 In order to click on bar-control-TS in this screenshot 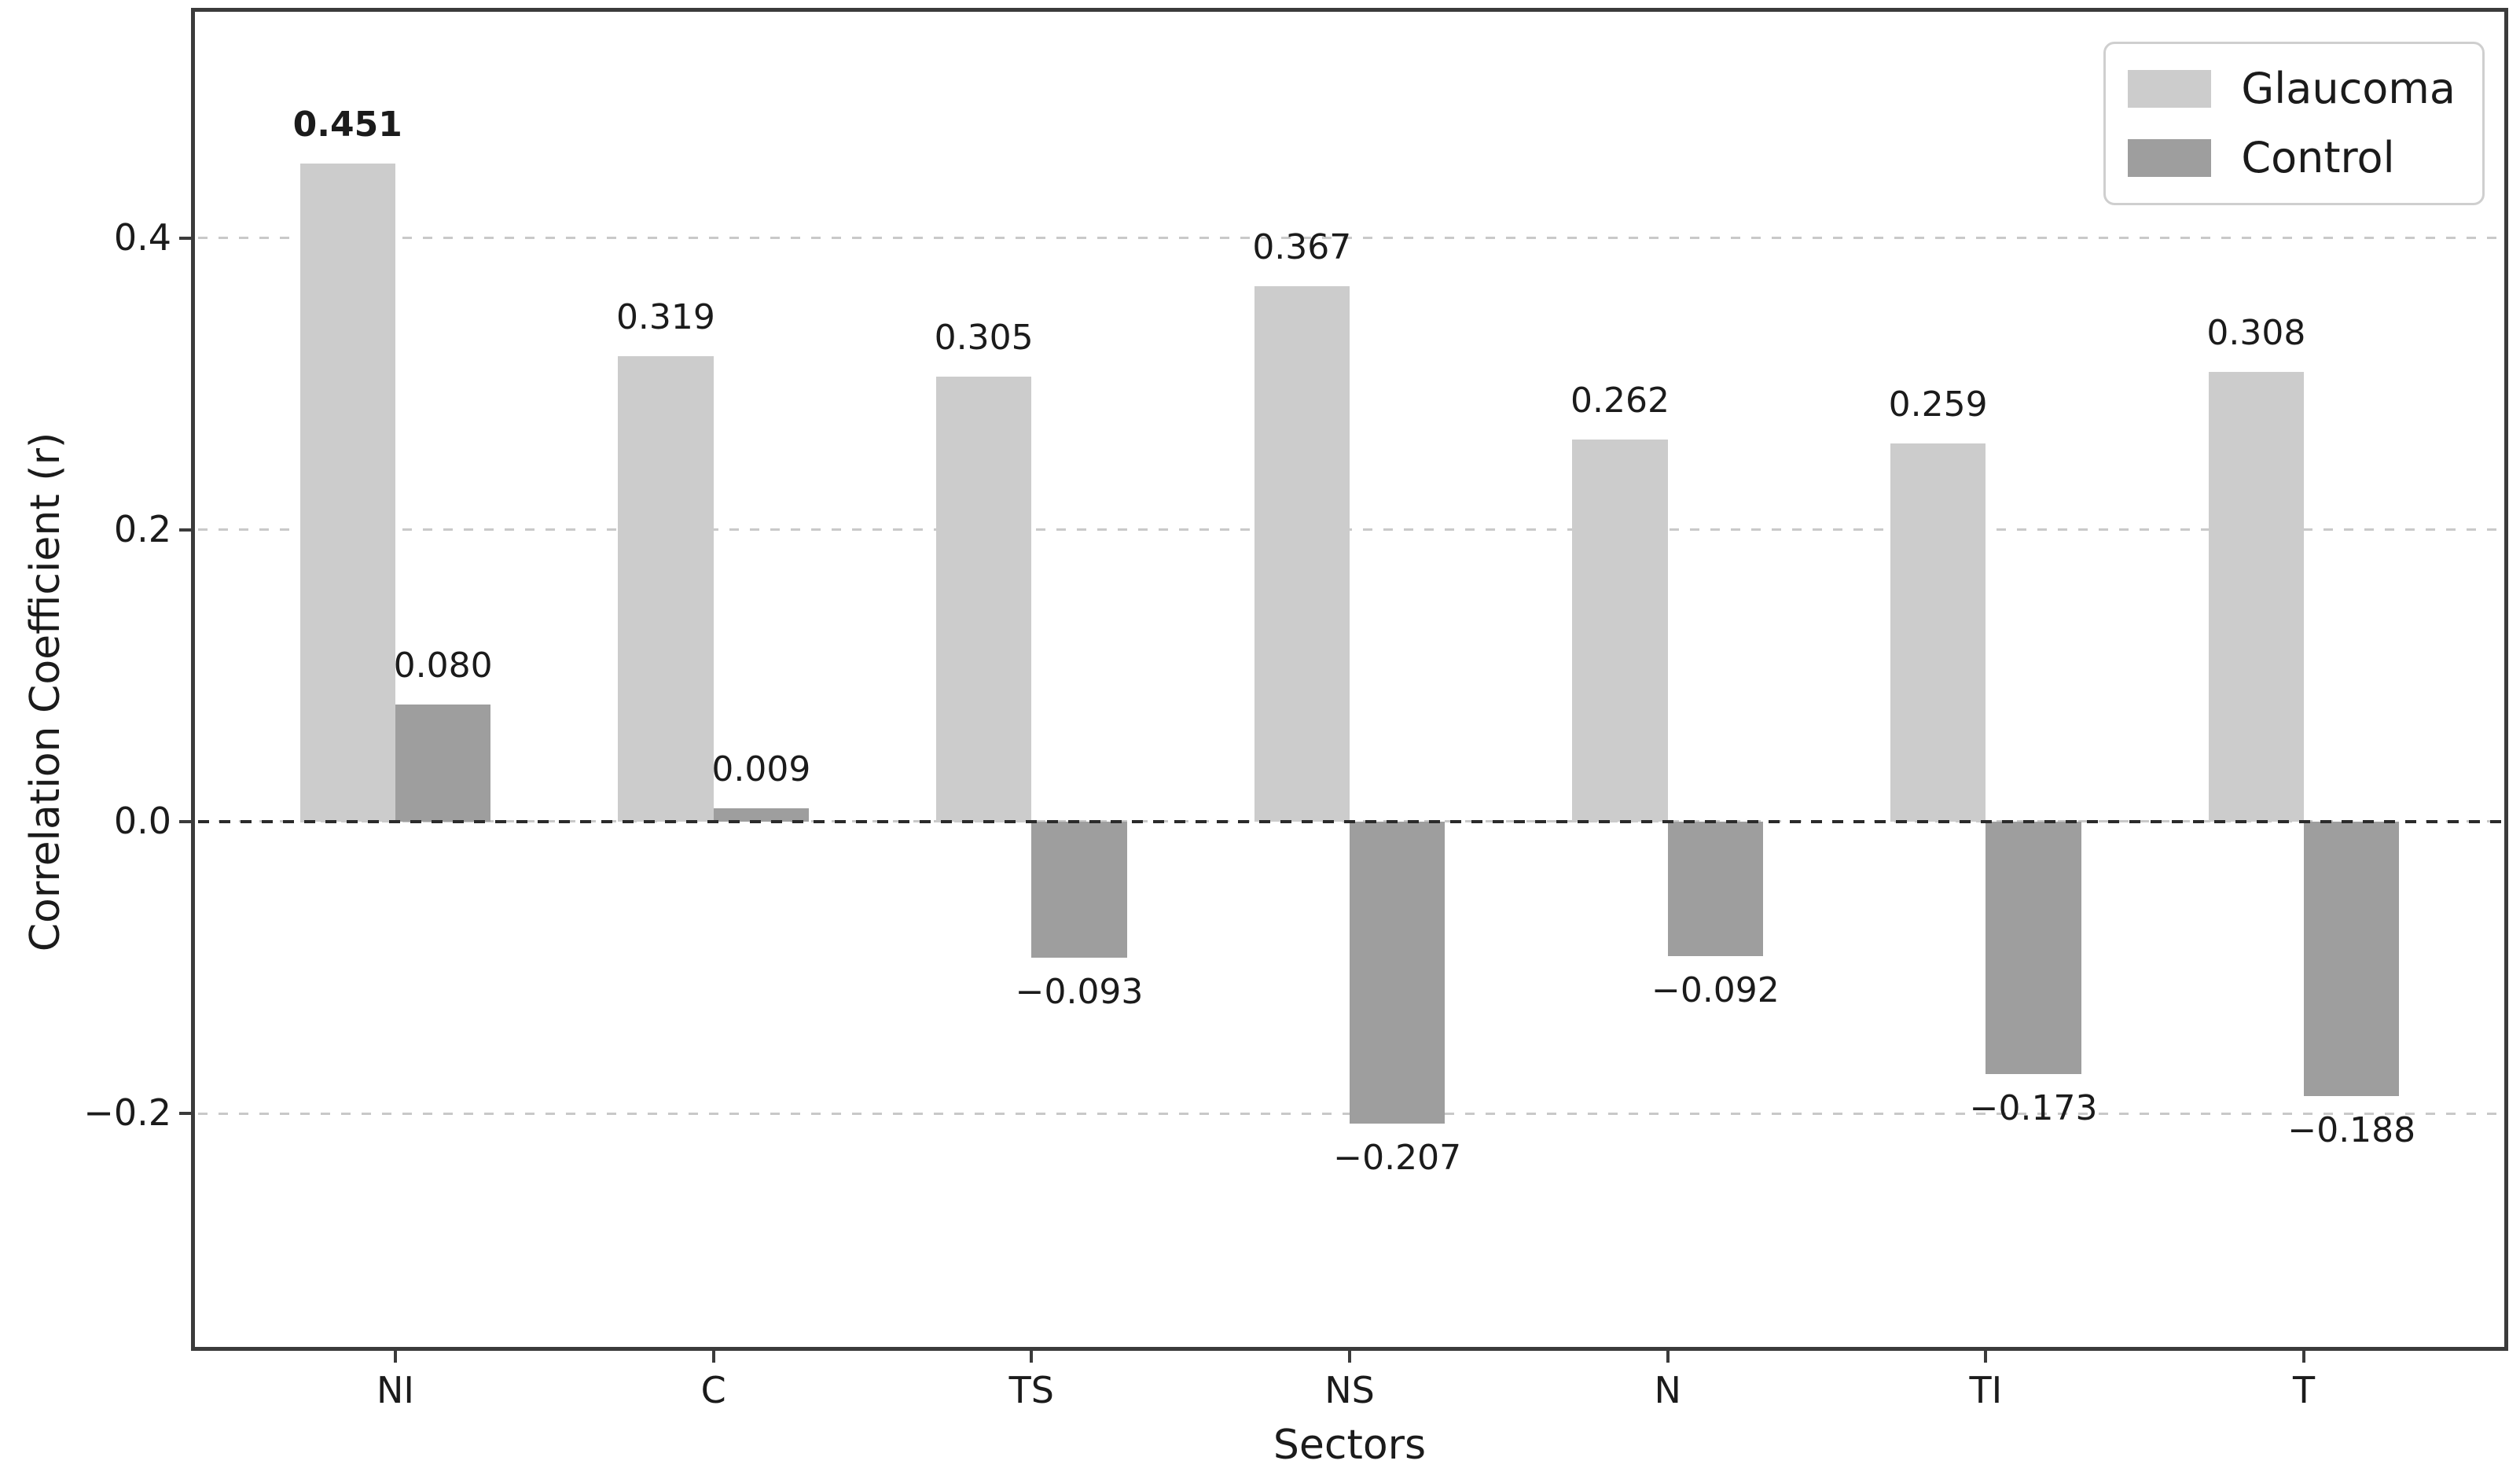, I will do `click(1079, 890)`.